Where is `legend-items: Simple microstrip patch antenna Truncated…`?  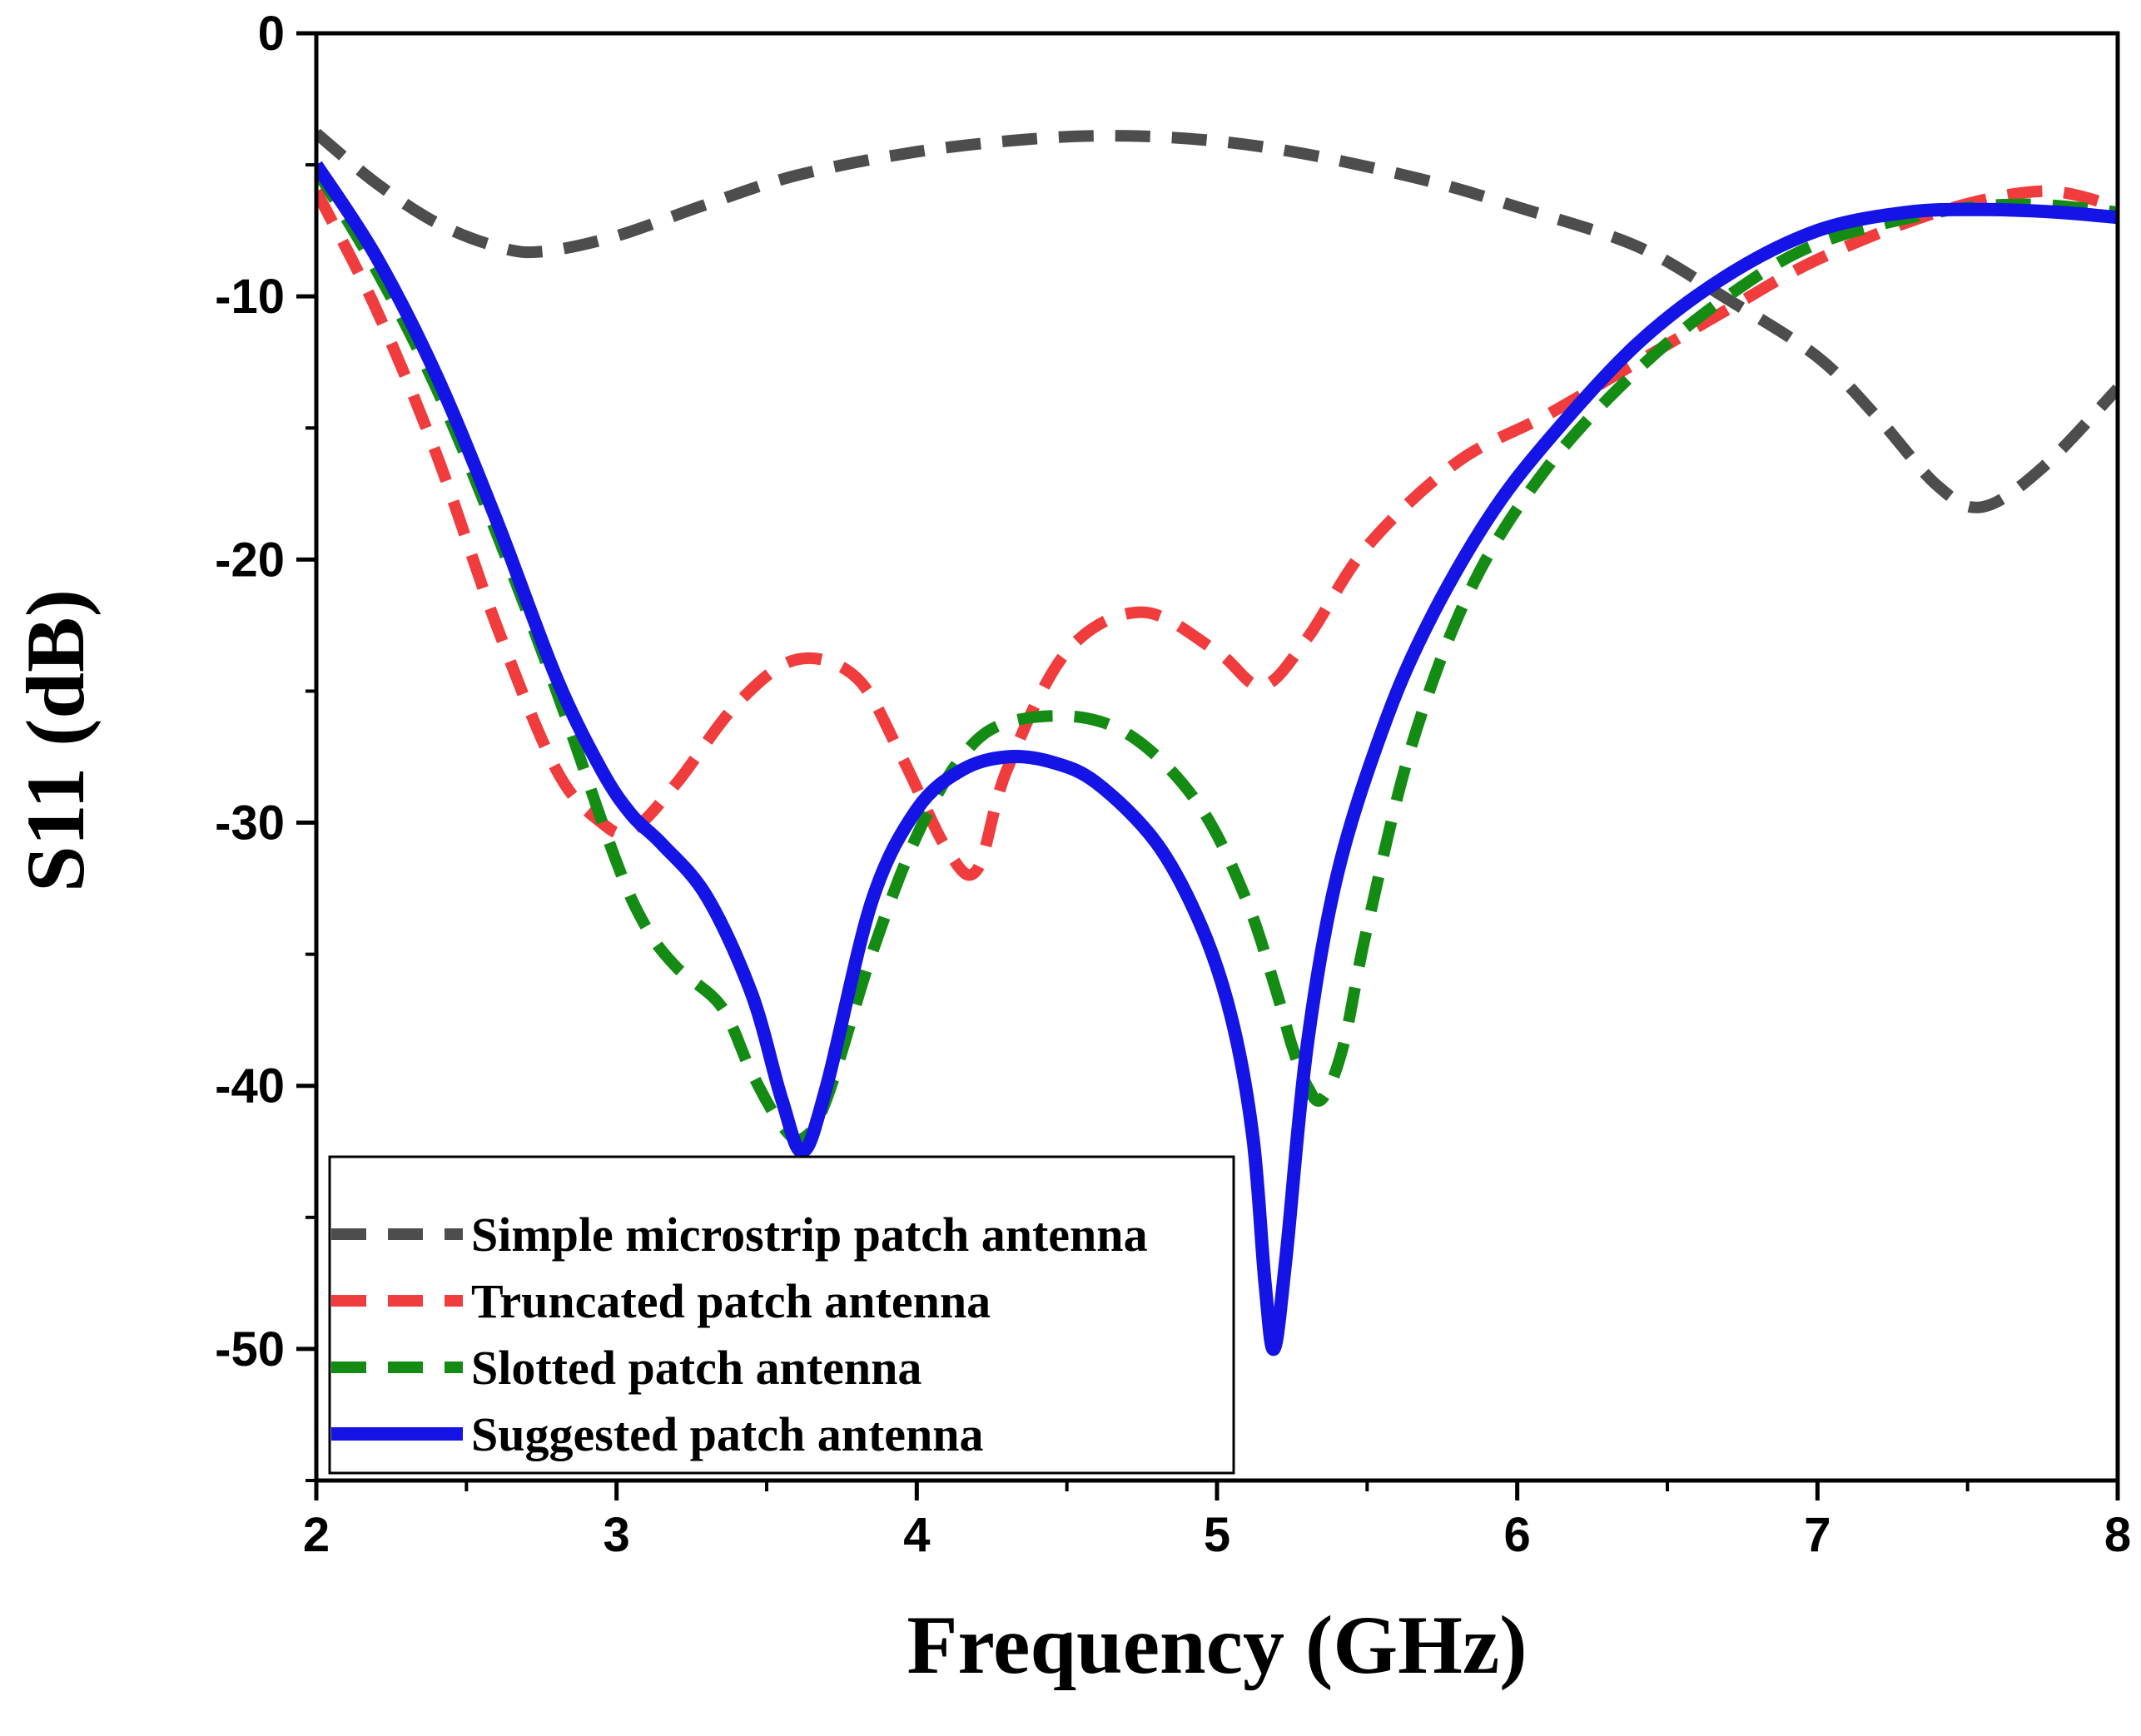 legend-items: Simple microstrip patch antenna Truncated… is located at coordinates (739, 1334).